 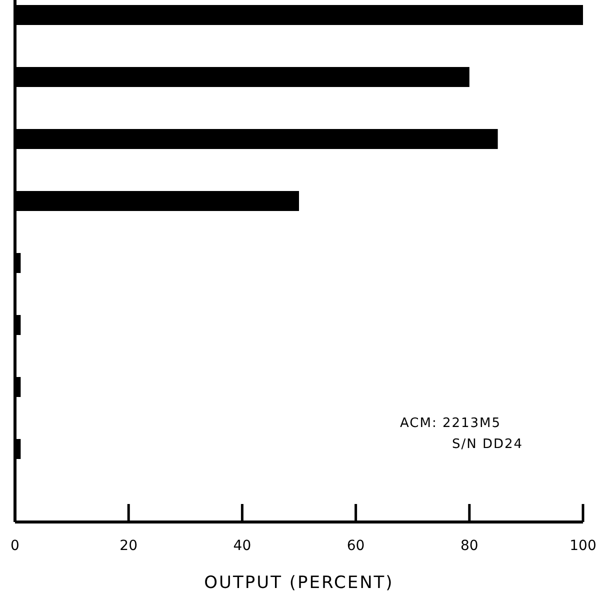 I want to click on x-axis-title: OUTPUT (PERCENT), so click(x=299, y=583).